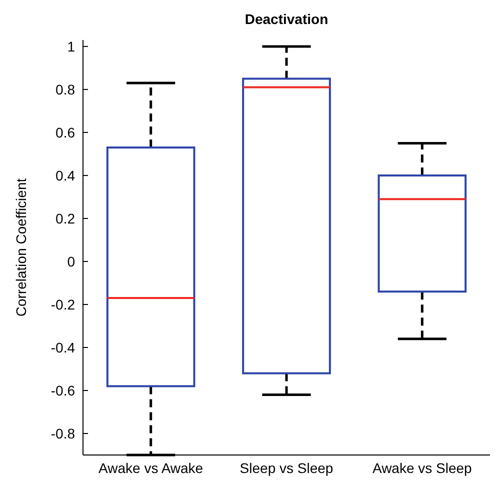 The height and width of the screenshot is (483, 496). What do you see at coordinates (21, 247) in the screenshot?
I see `y-axis-title: Correlation Coefficient` at bounding box center [21, 247].